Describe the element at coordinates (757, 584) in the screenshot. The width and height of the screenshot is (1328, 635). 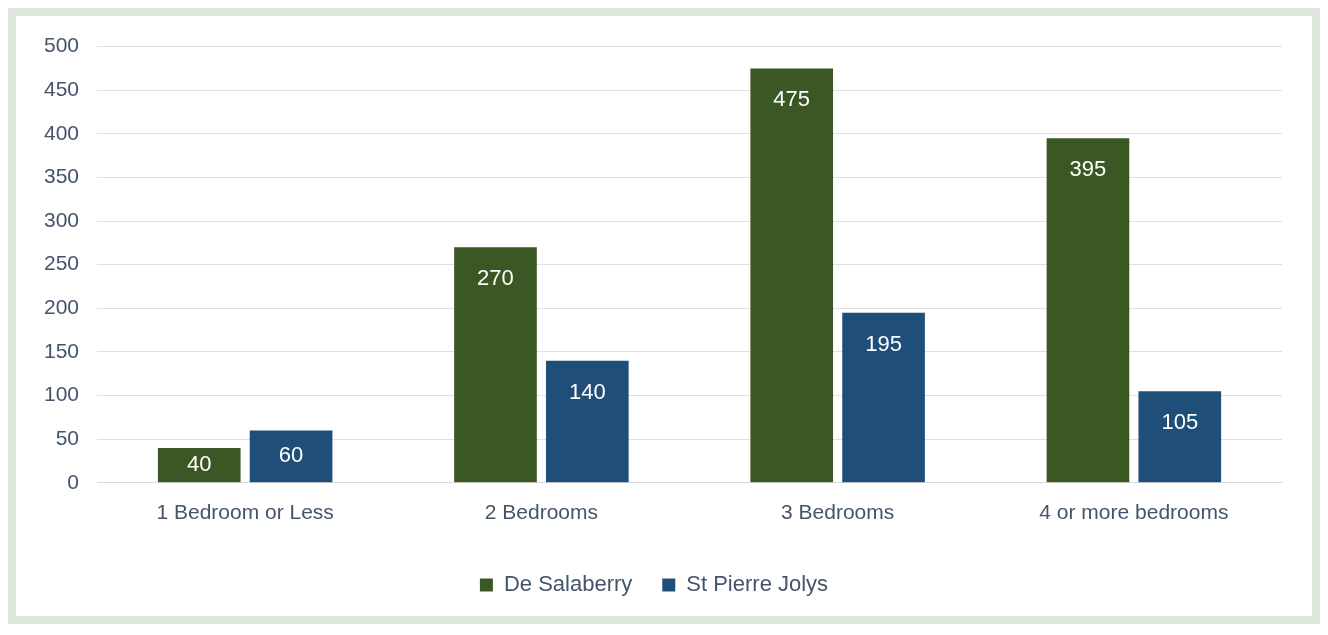
I see `legend-label: St Pierre Jolys` at that location.